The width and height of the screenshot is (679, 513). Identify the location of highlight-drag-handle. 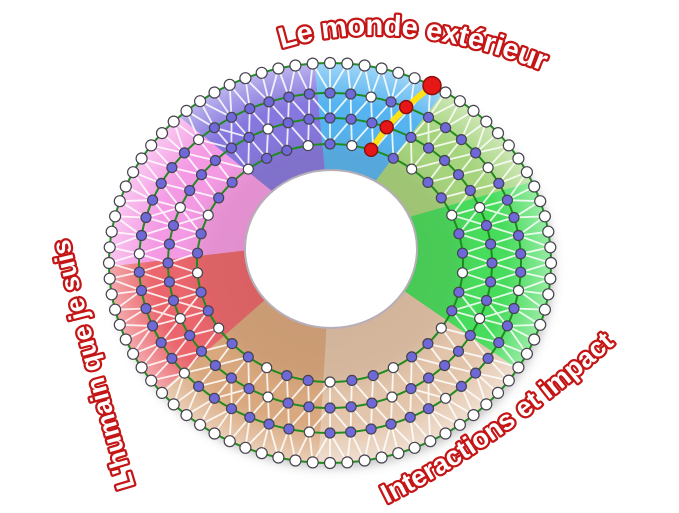
(432, 85).